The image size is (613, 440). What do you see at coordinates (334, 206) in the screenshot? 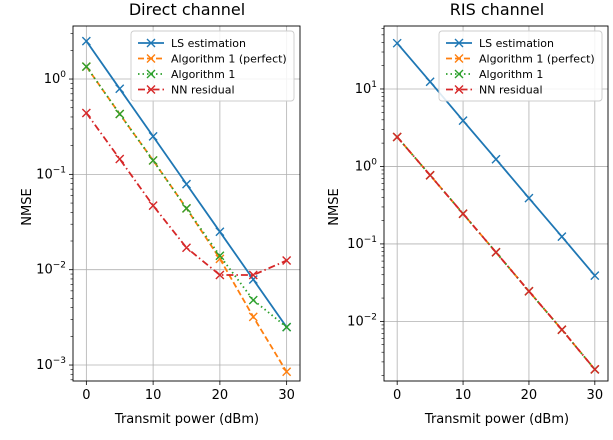
I see `right-y-axis-label: NMSE` at bounding box center [334, 206].